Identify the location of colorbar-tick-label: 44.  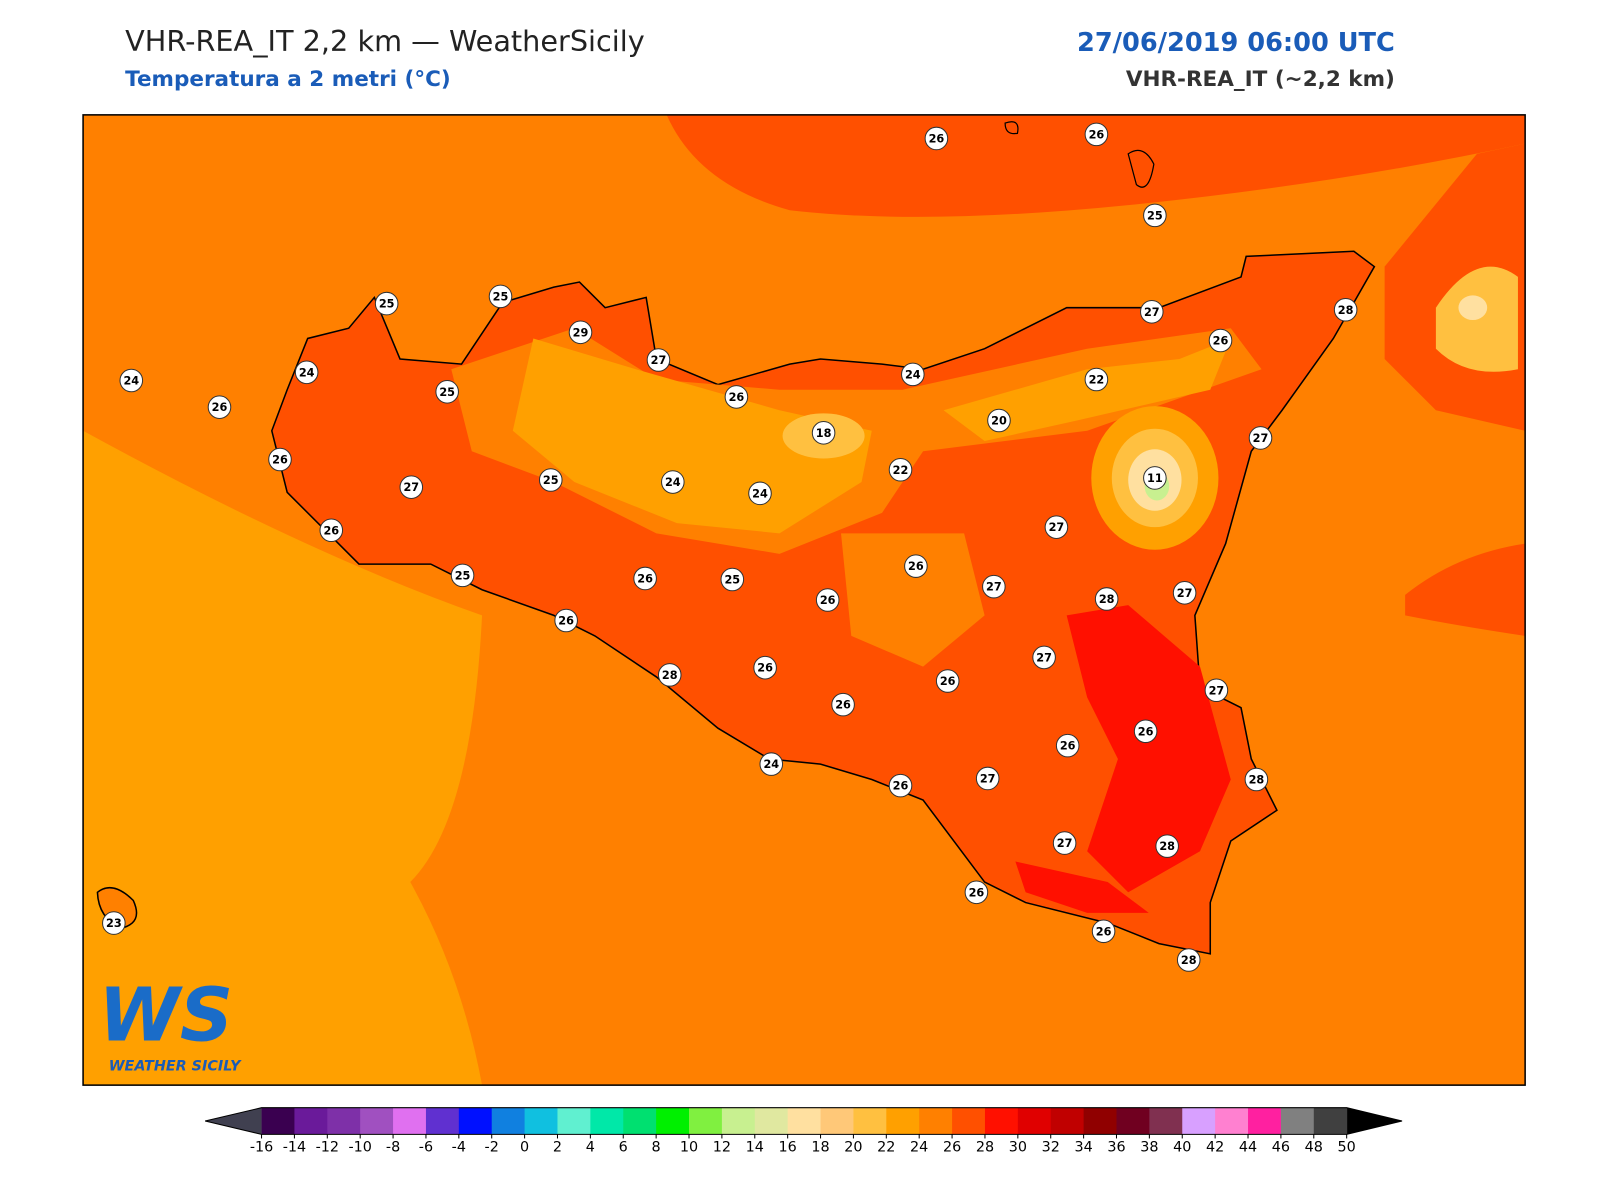
(1248, 1148).